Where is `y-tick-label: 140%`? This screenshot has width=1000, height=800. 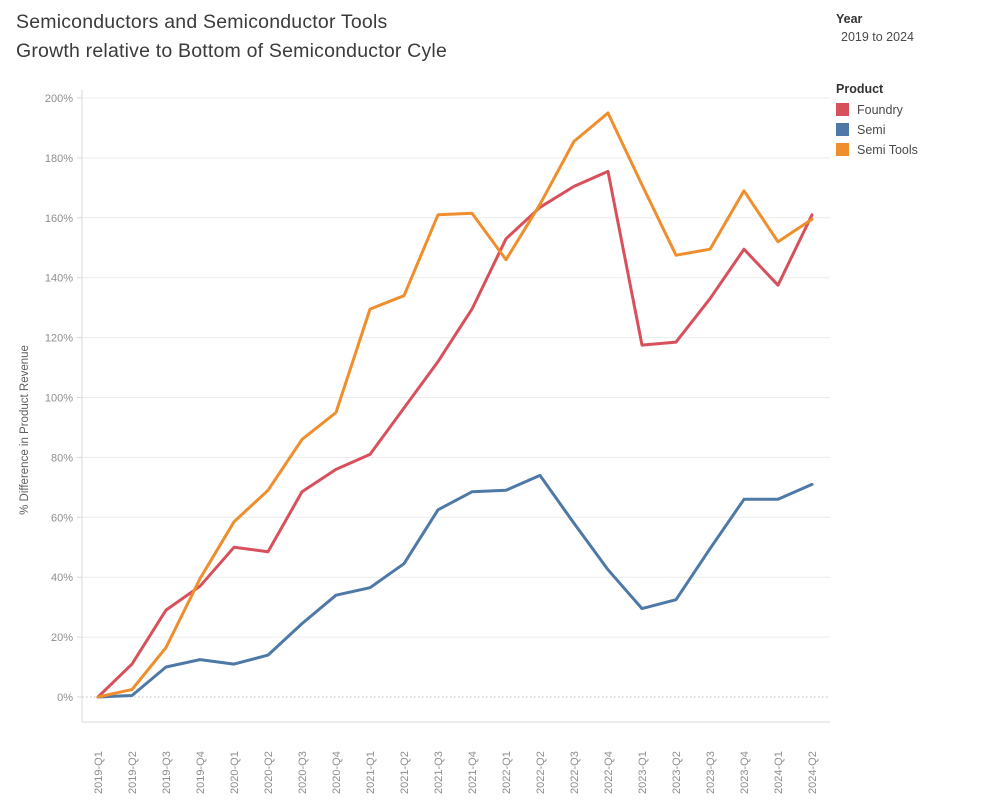 y-tick-label: 140% is located at coordinates (59, 279).